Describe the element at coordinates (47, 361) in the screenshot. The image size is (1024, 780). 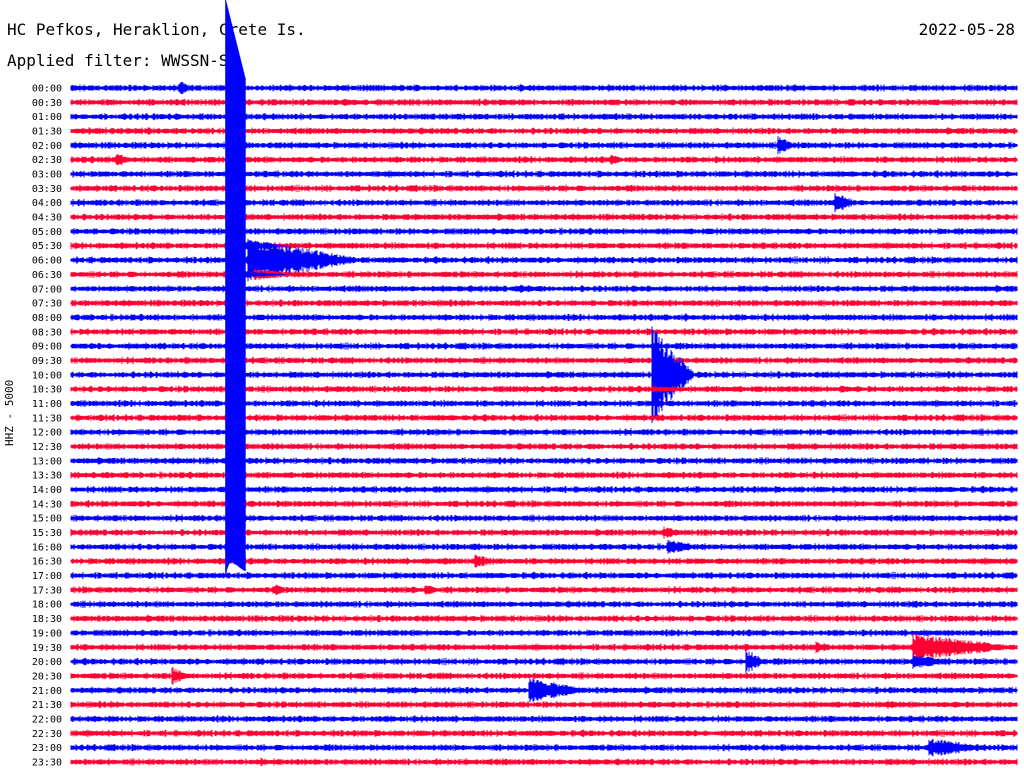
I see `row-time-label: 09:30` at that location.